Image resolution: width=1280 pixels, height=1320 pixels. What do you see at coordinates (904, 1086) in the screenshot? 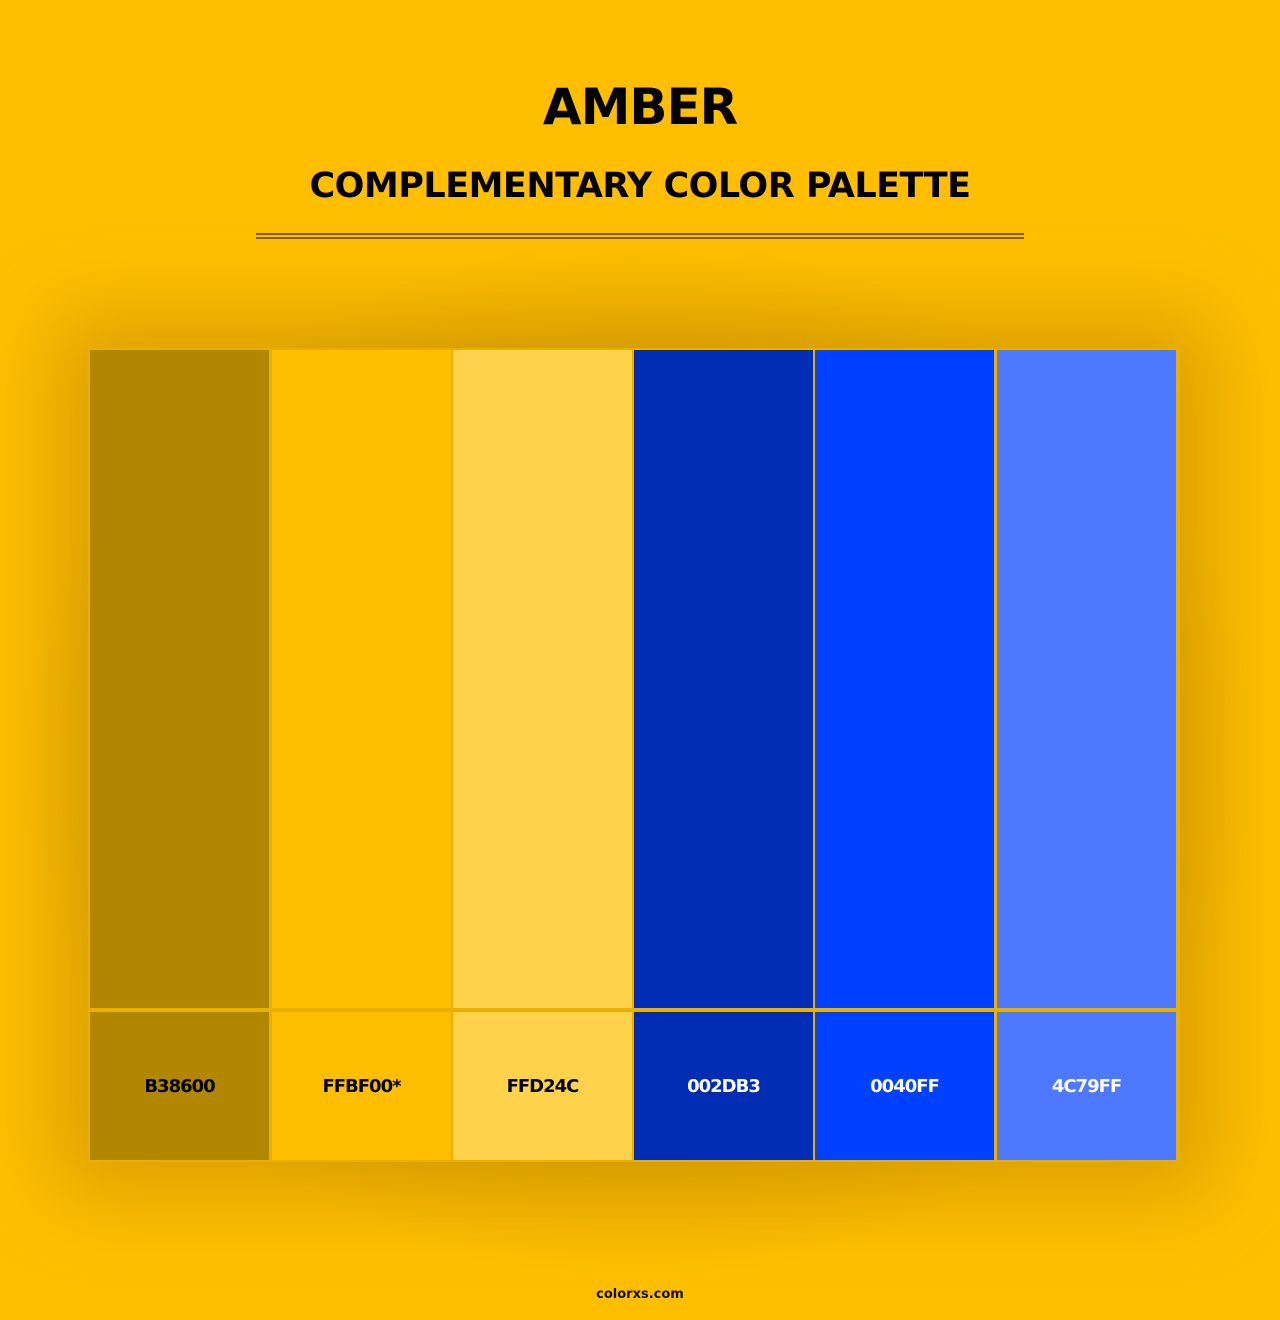
I see `color-label: 0040FF` at bounding box center [904, 1086].